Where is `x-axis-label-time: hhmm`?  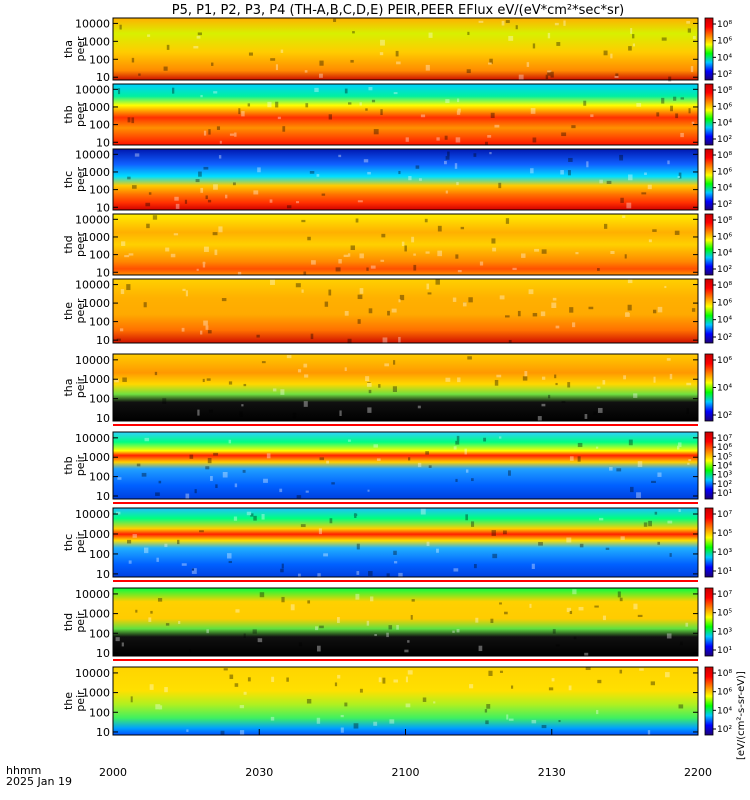 x-axis-label-time: hhmm is located at coordinates (23, 770).